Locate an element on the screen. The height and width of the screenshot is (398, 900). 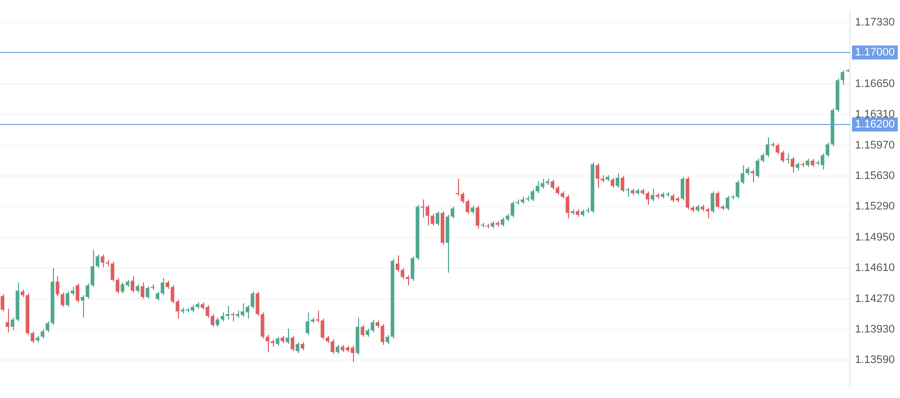
y-tick-label: 1.16650 is located at coordinates (875, 84).